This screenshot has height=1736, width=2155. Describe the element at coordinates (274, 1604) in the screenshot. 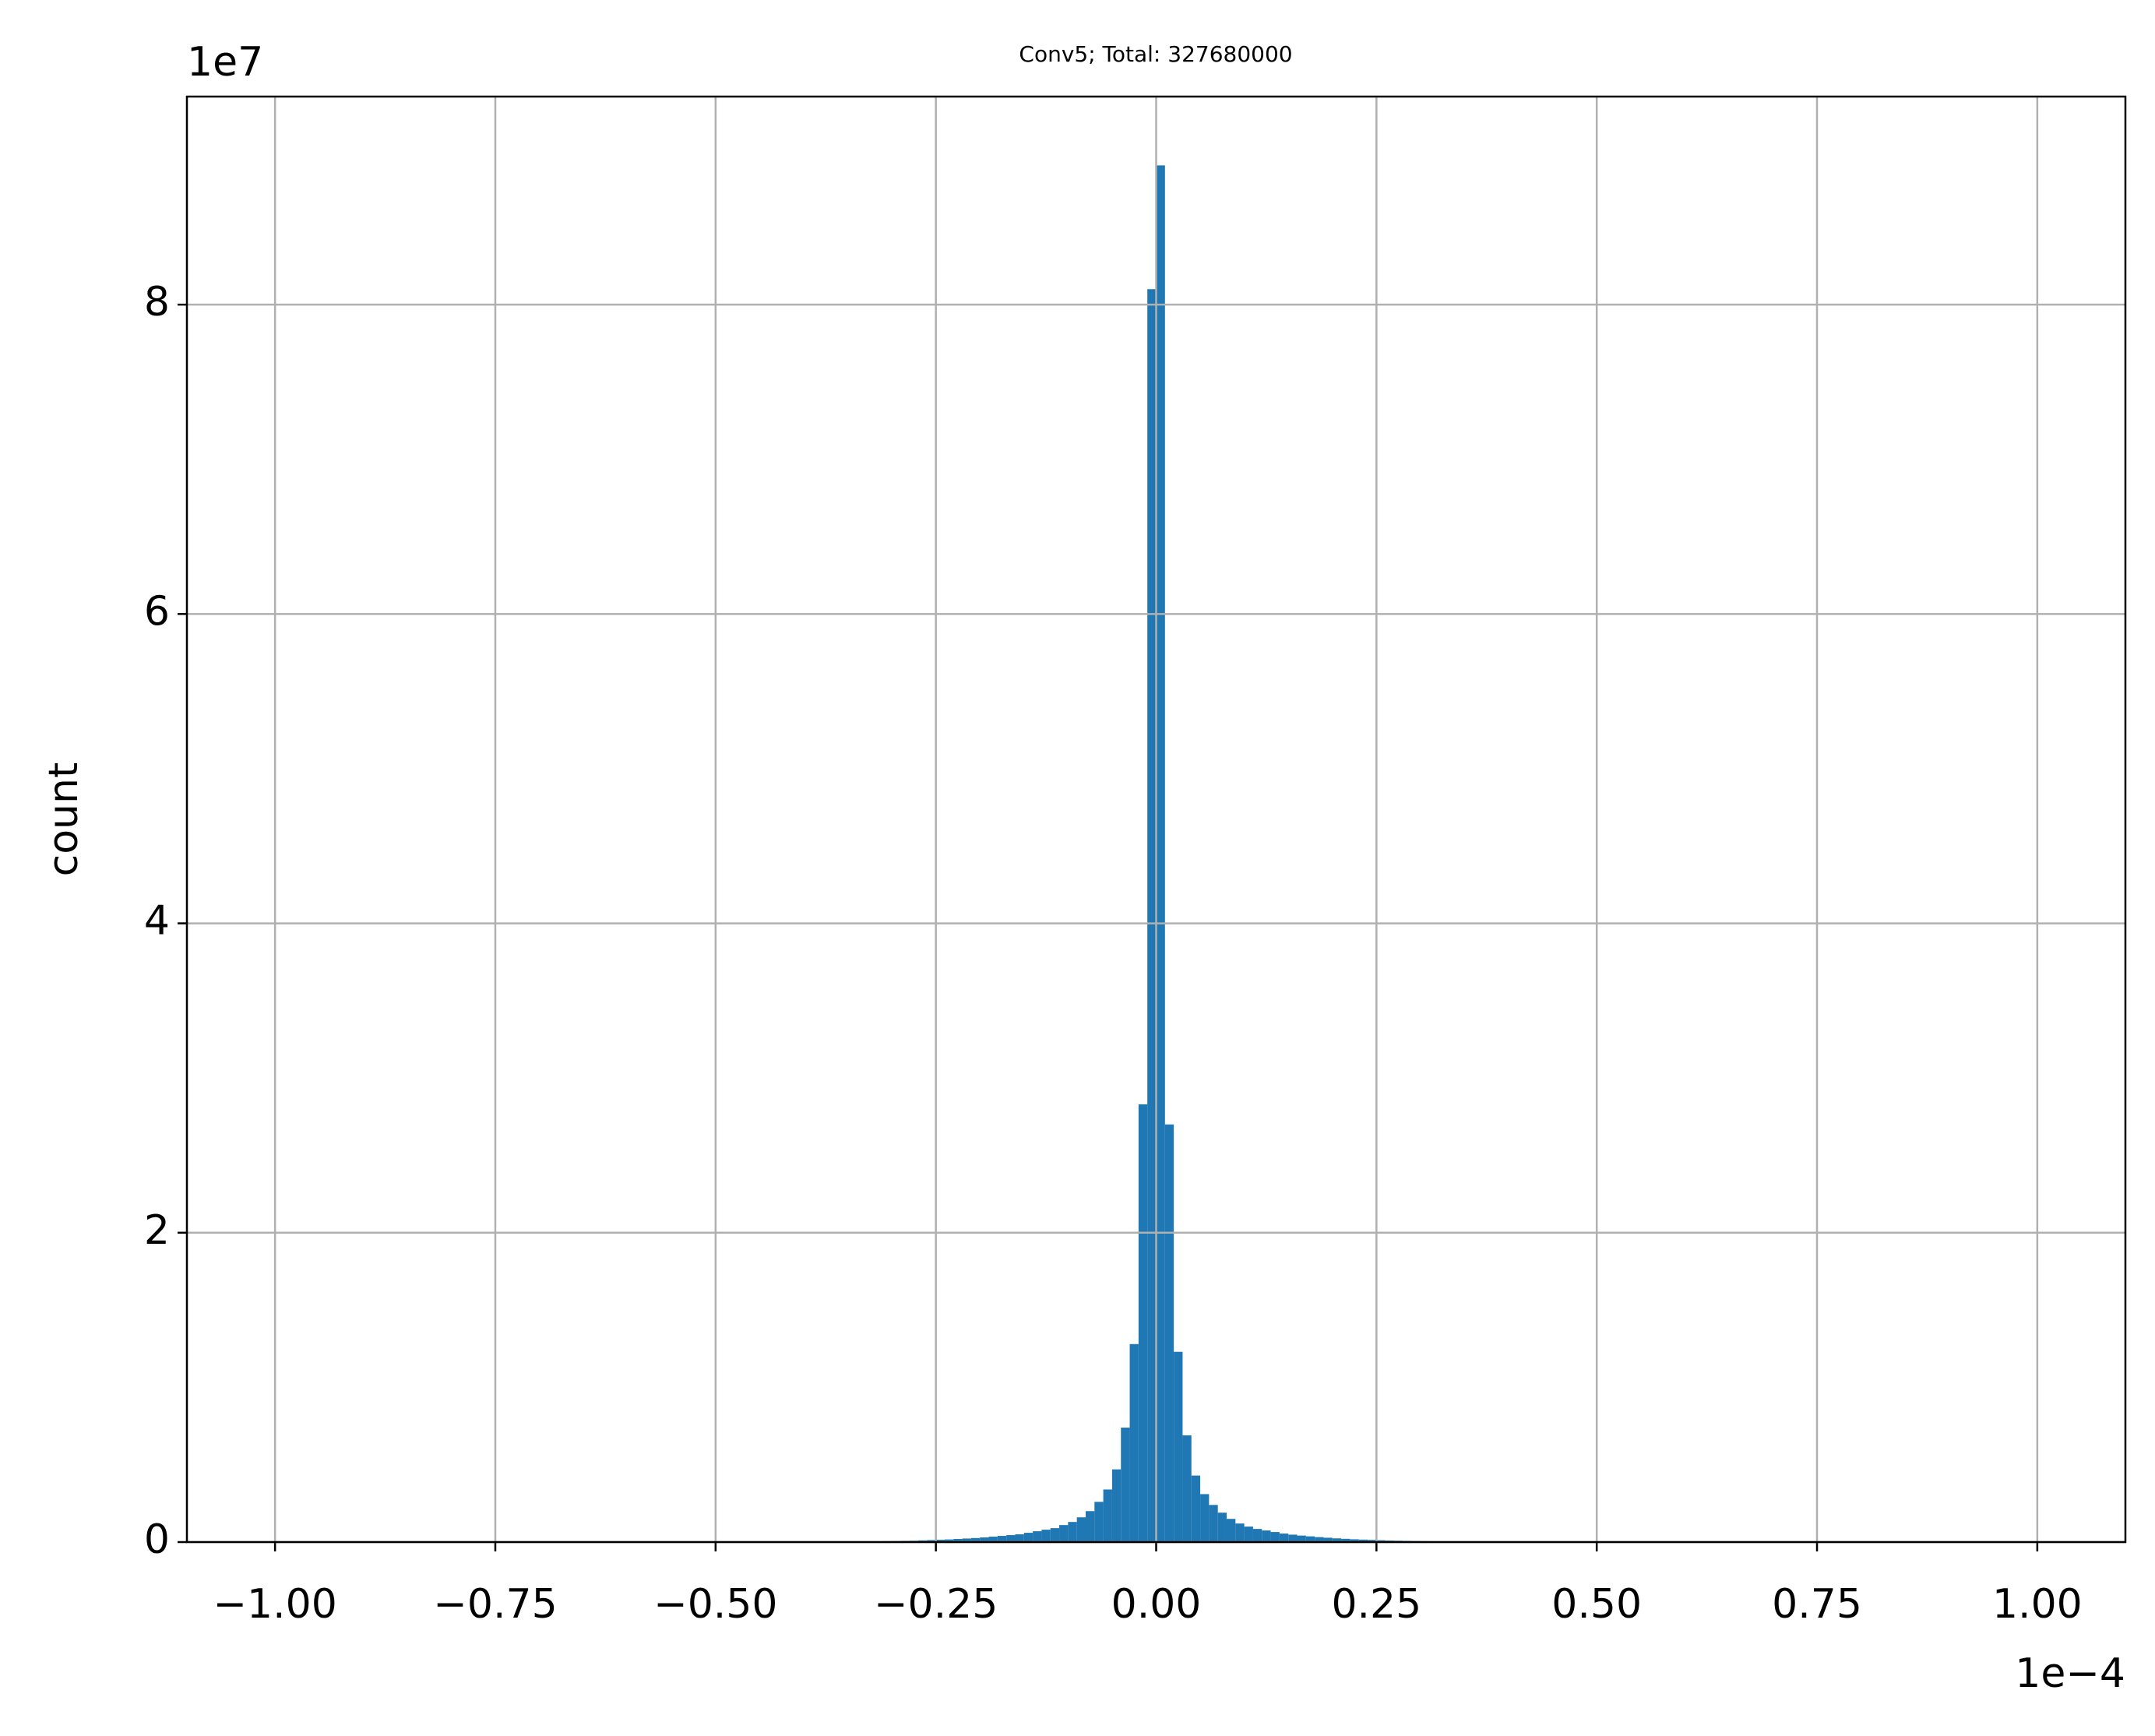

I see `x-tick-label: −1.00` at that location.